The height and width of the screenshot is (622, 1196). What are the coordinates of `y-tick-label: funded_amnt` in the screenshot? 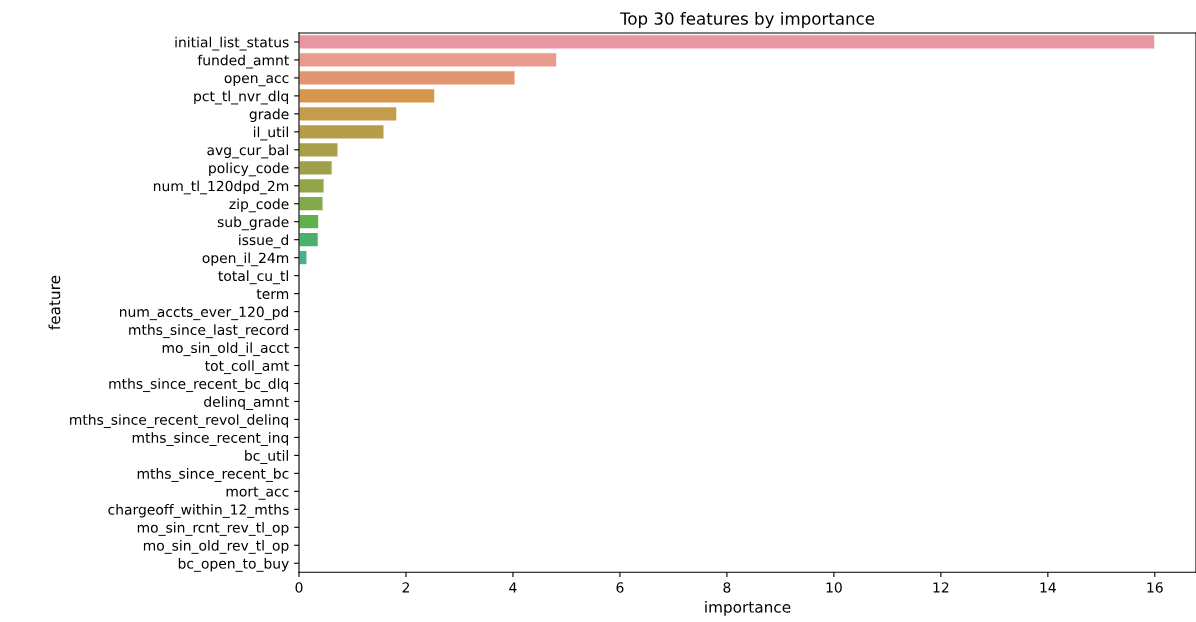 It's located at (243, 61).